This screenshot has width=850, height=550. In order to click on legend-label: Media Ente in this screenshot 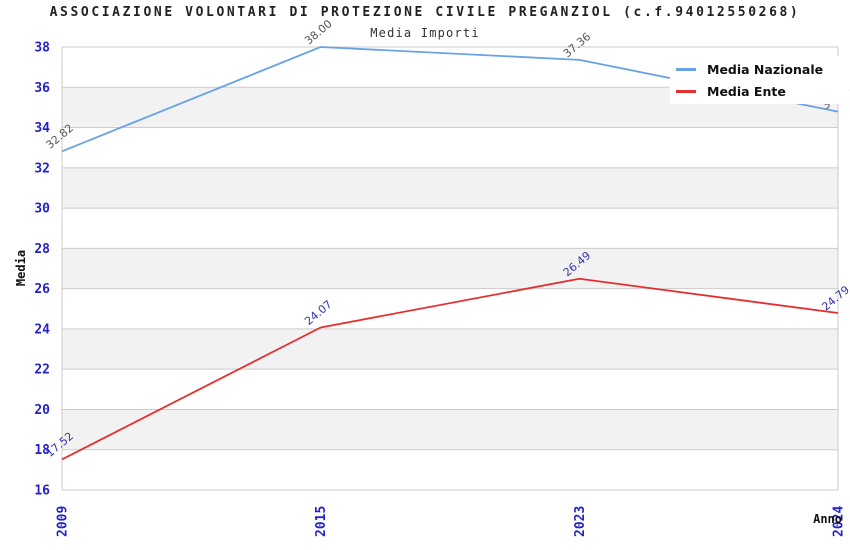, I will do `click(746, 91)`.